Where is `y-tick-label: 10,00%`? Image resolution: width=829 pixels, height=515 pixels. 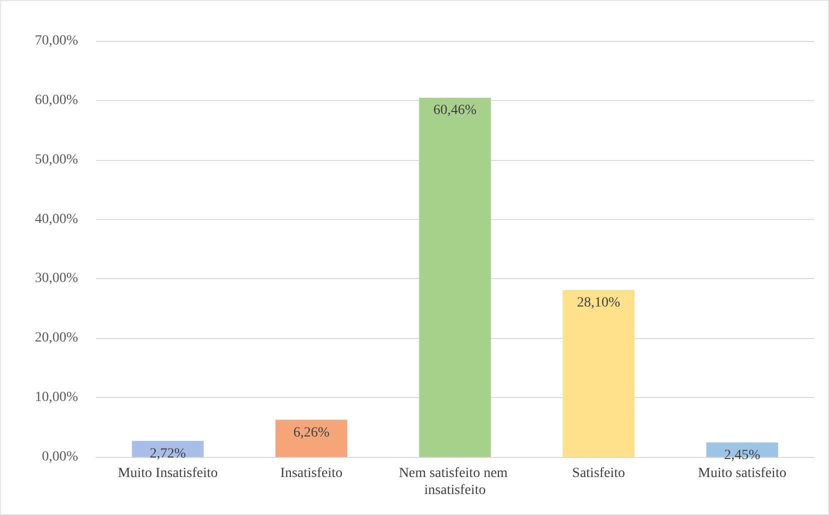 y-tick-label: 10,00% is located at coordinates (56, 398).